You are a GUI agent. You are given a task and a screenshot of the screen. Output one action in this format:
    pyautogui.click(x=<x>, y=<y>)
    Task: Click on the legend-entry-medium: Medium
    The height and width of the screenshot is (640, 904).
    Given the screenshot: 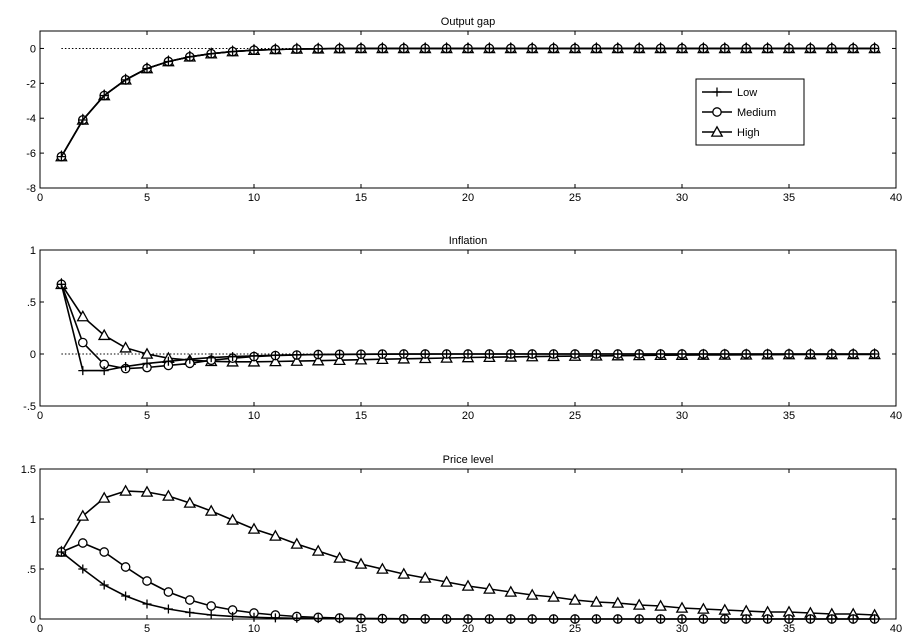 What is the action you would take?
    pyautogui.click(x=739, y=113)
    